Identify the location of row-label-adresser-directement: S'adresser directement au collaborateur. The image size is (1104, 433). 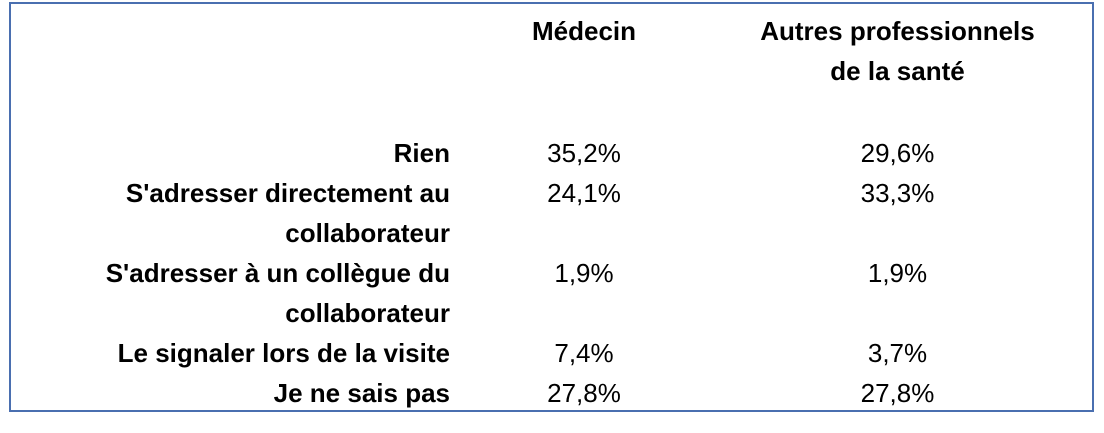
(225, 213).